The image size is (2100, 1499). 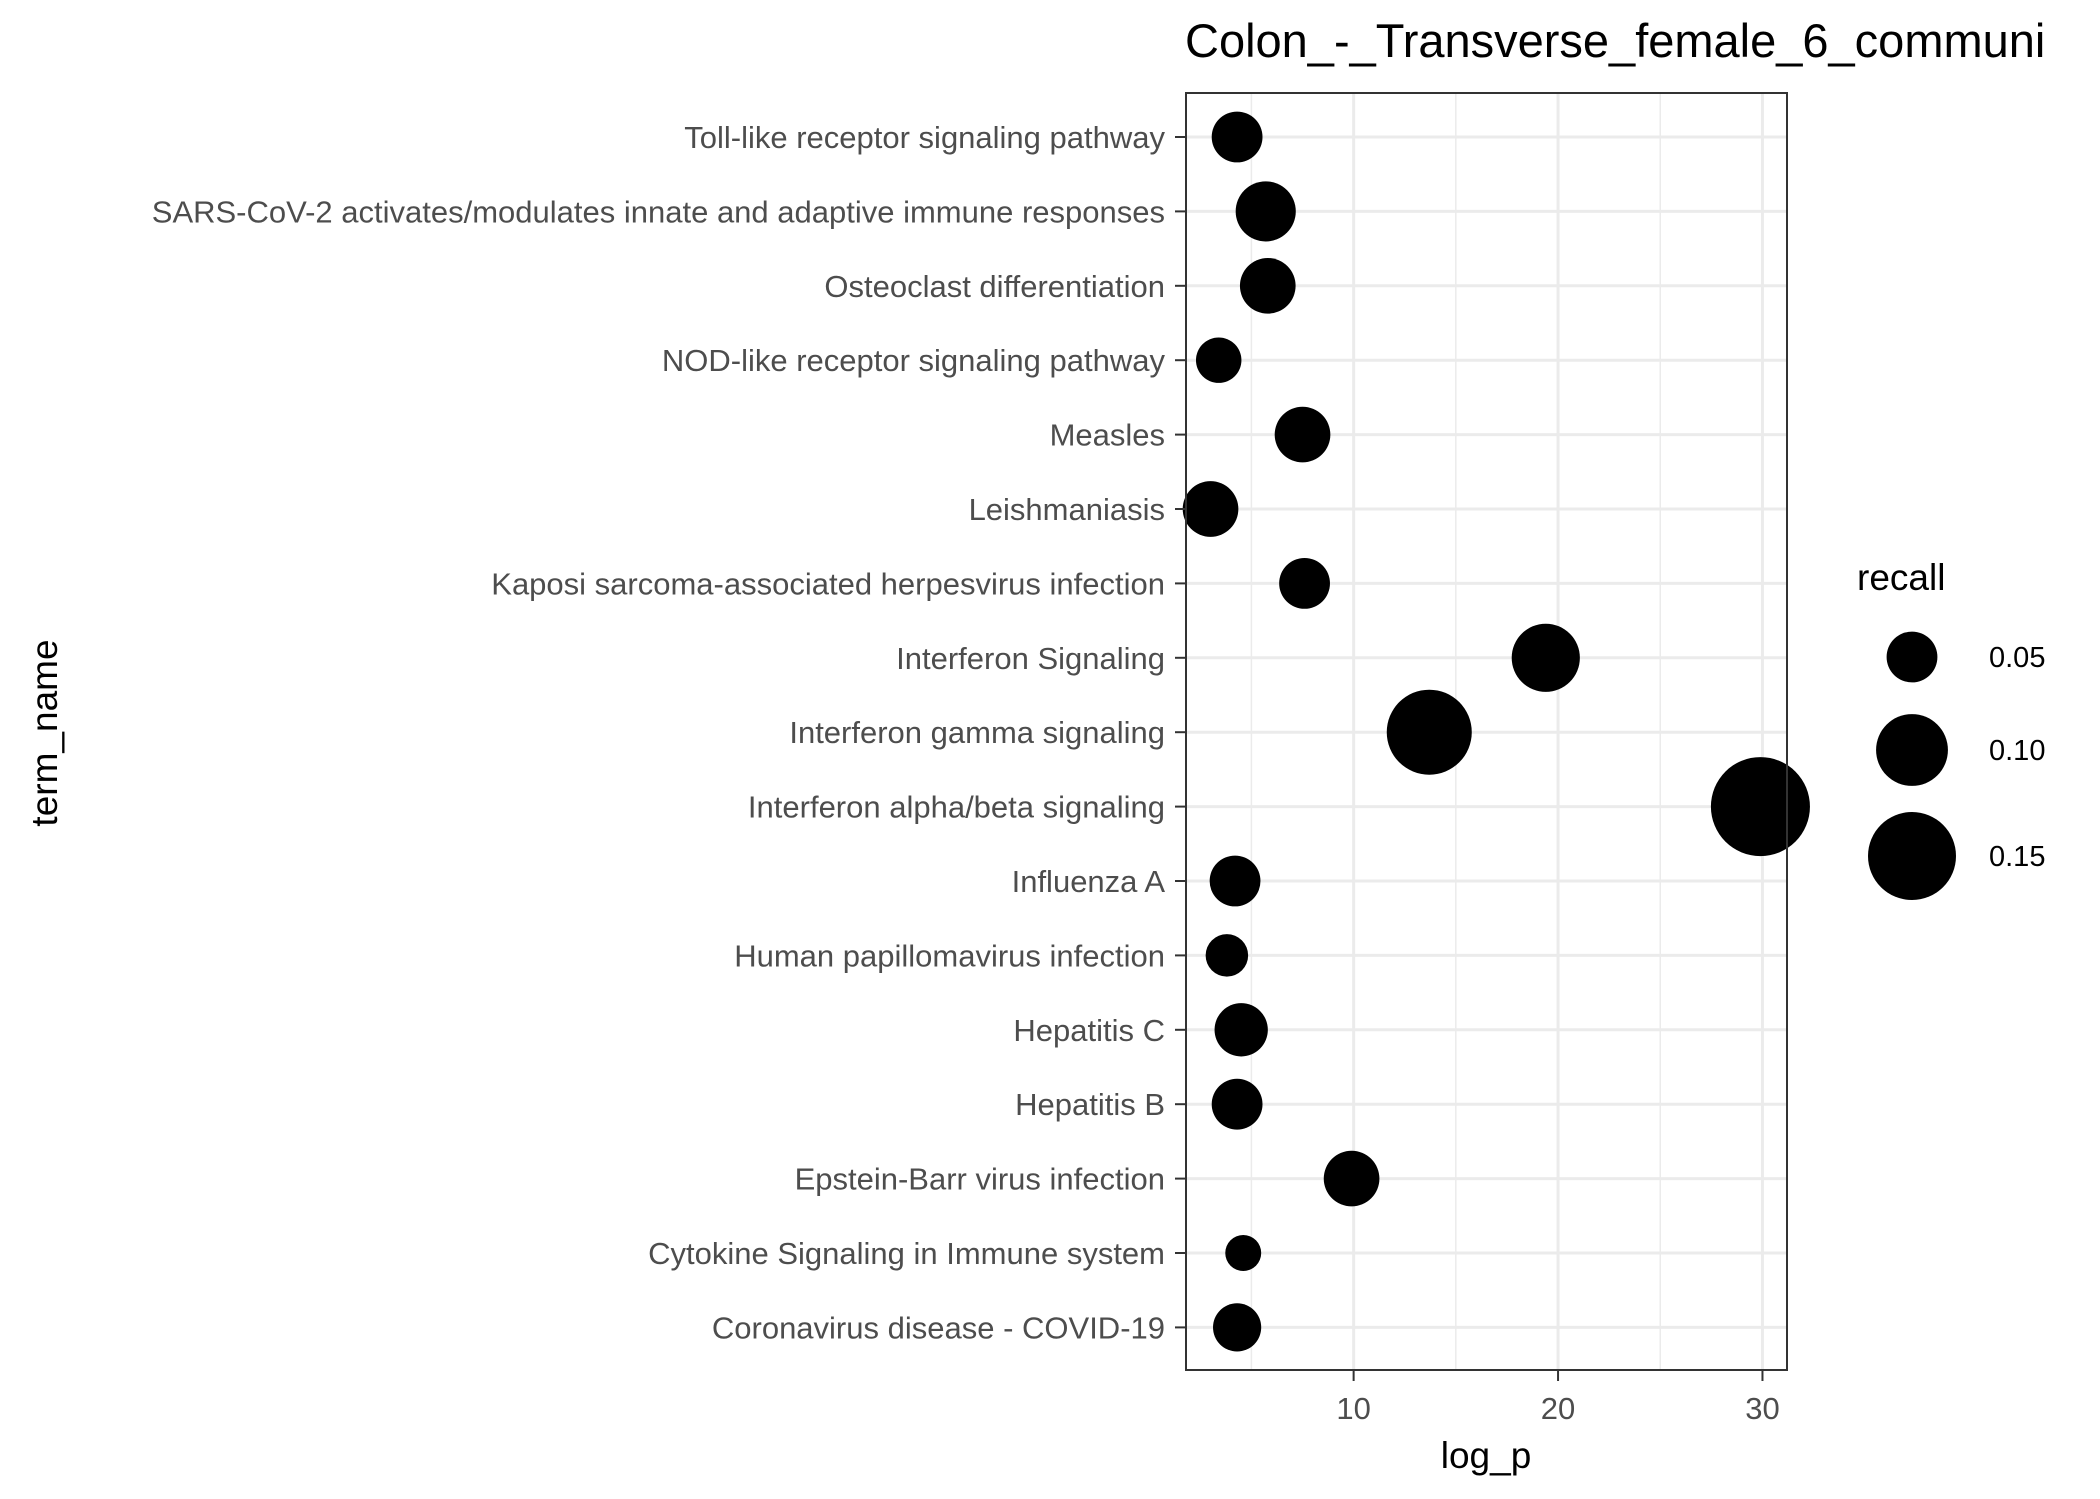 What do you see at coordinates (2017, 857) in the screenshot?
I see `legend-label: 0.15` at bounding box center [2017, 857].